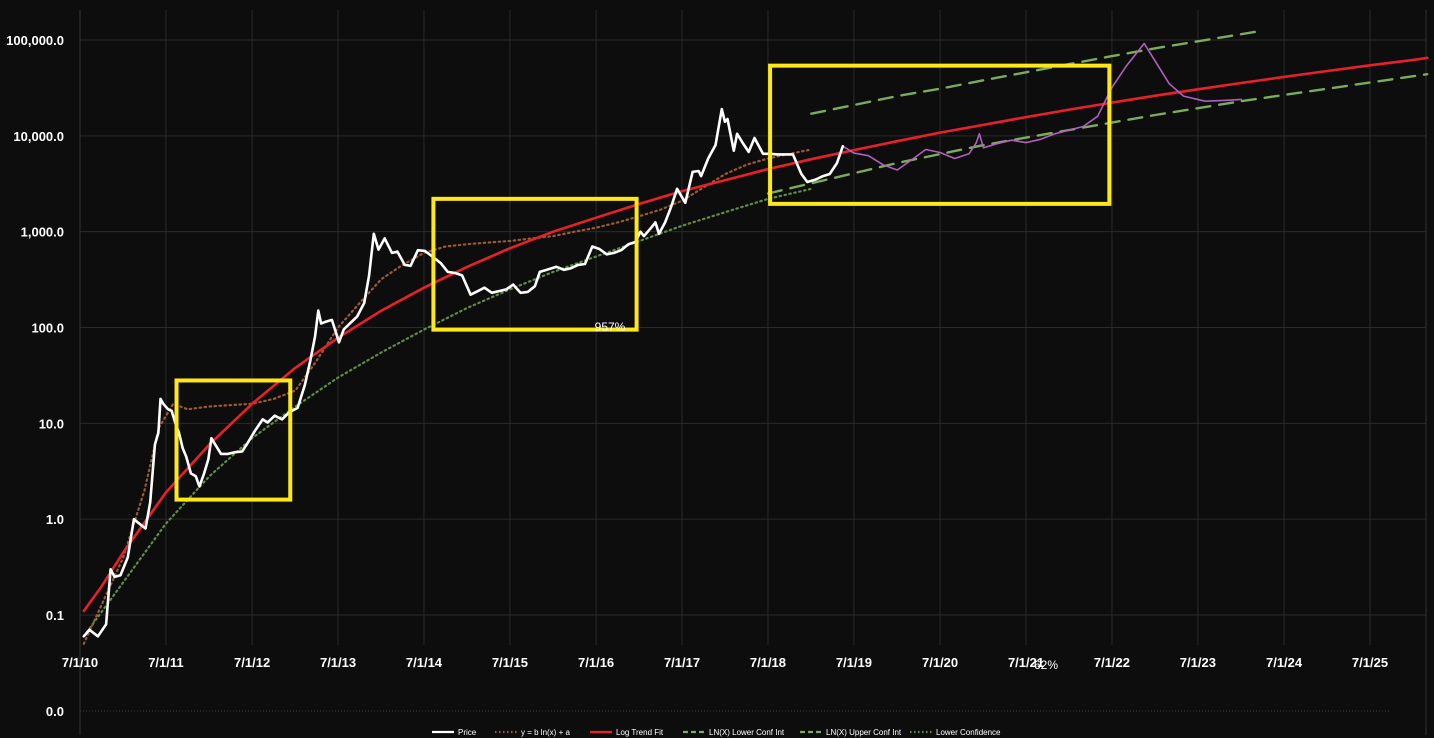 The height and width of the screenshot is (738, 1434). What do you see at coordinates (80, 662) in the screenshot?
I see `x-tick-label: 7/1/10` at bounding box center [80, 662].